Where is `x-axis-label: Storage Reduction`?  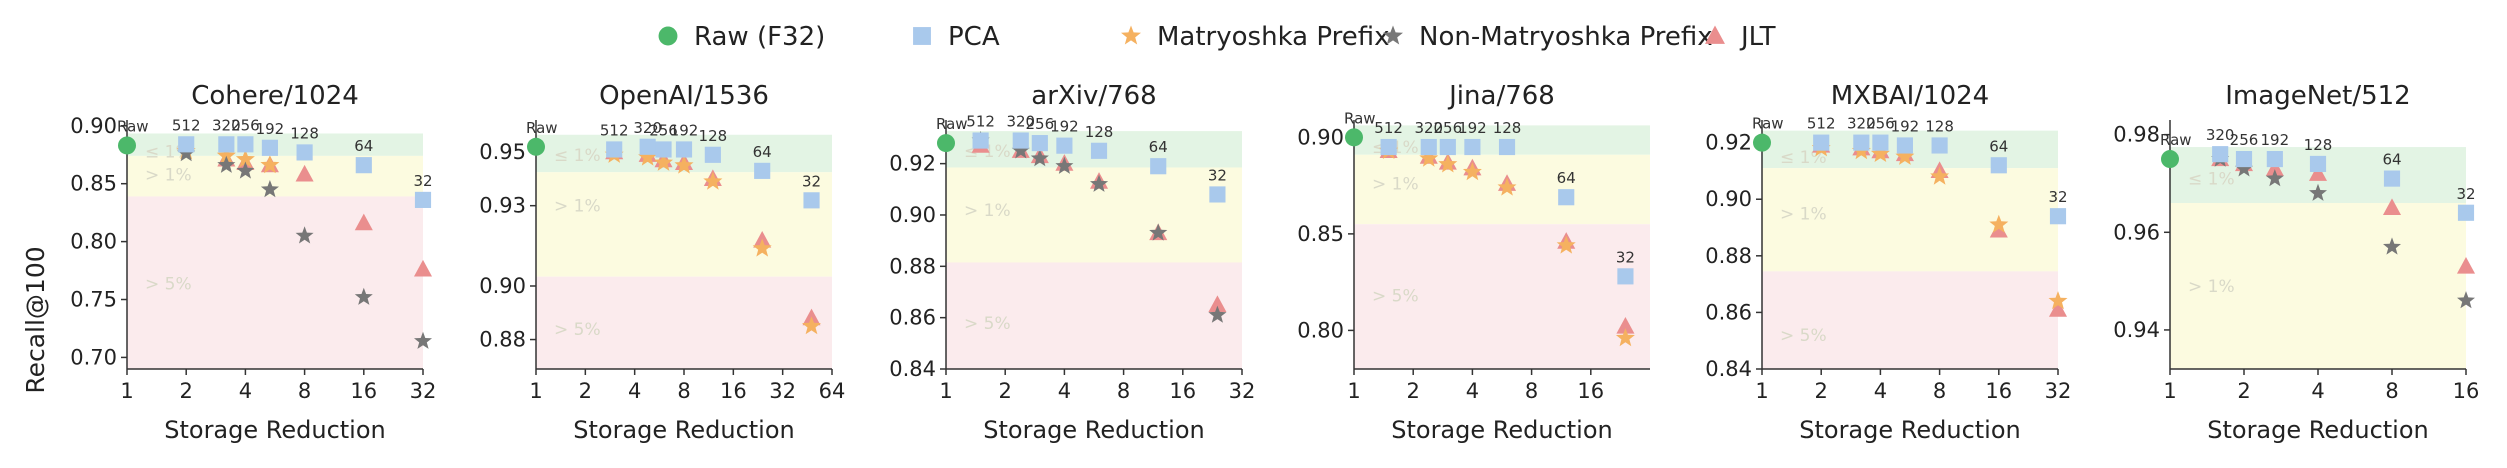 x-axis-label: Storage Reduction is located at coordinates (1910, 430).